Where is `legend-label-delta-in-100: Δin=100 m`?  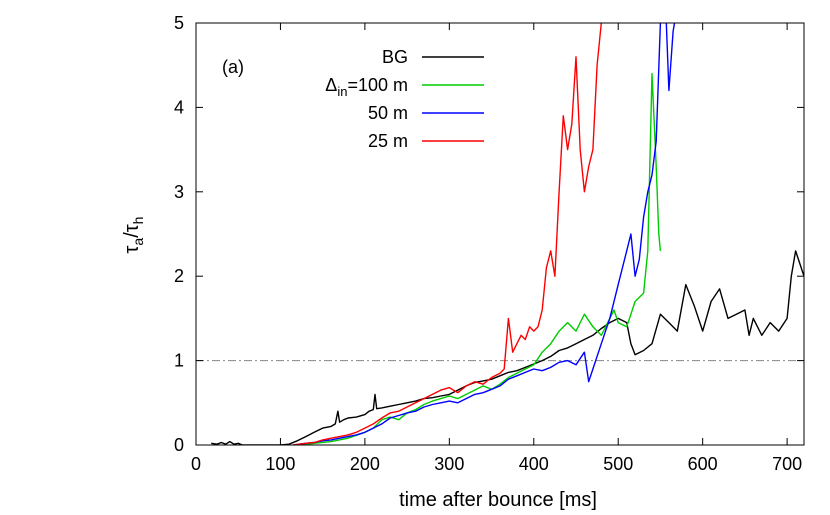 legend-label-delta-in-100: Δin=100 m is located at coordinates (366, 87).